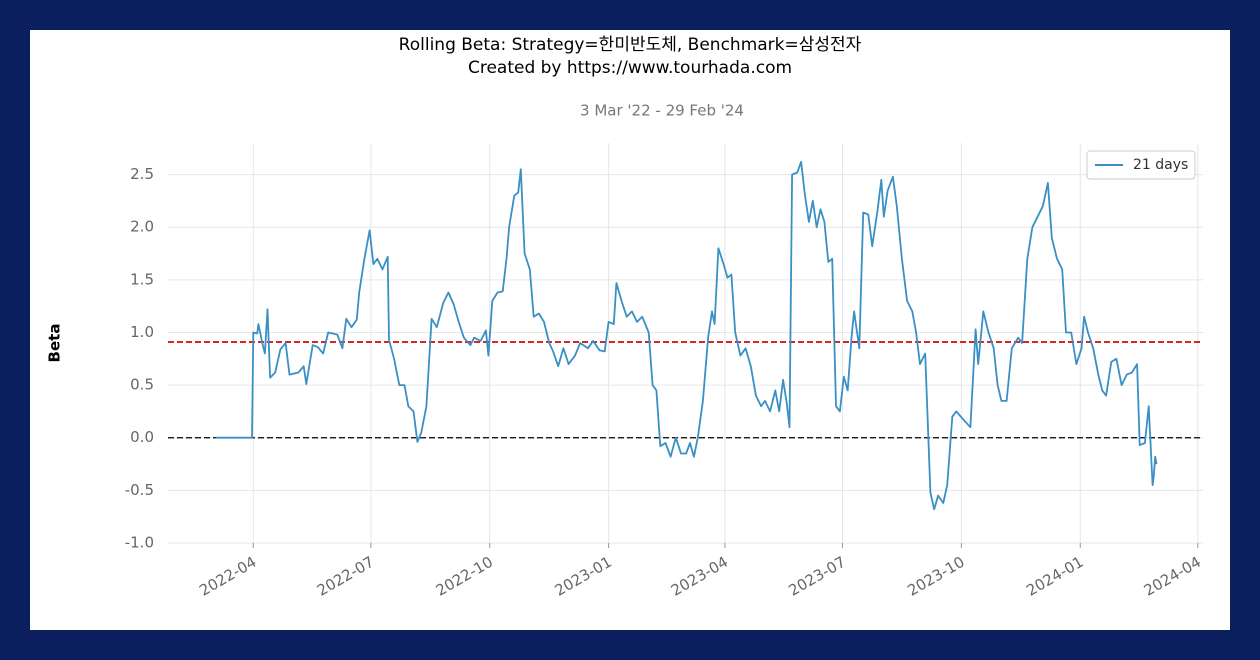  What do you see at coordinates (142, 227) in the screenshot?
I see `y-tick-label: 2.0` at bounding box center [142, 227].